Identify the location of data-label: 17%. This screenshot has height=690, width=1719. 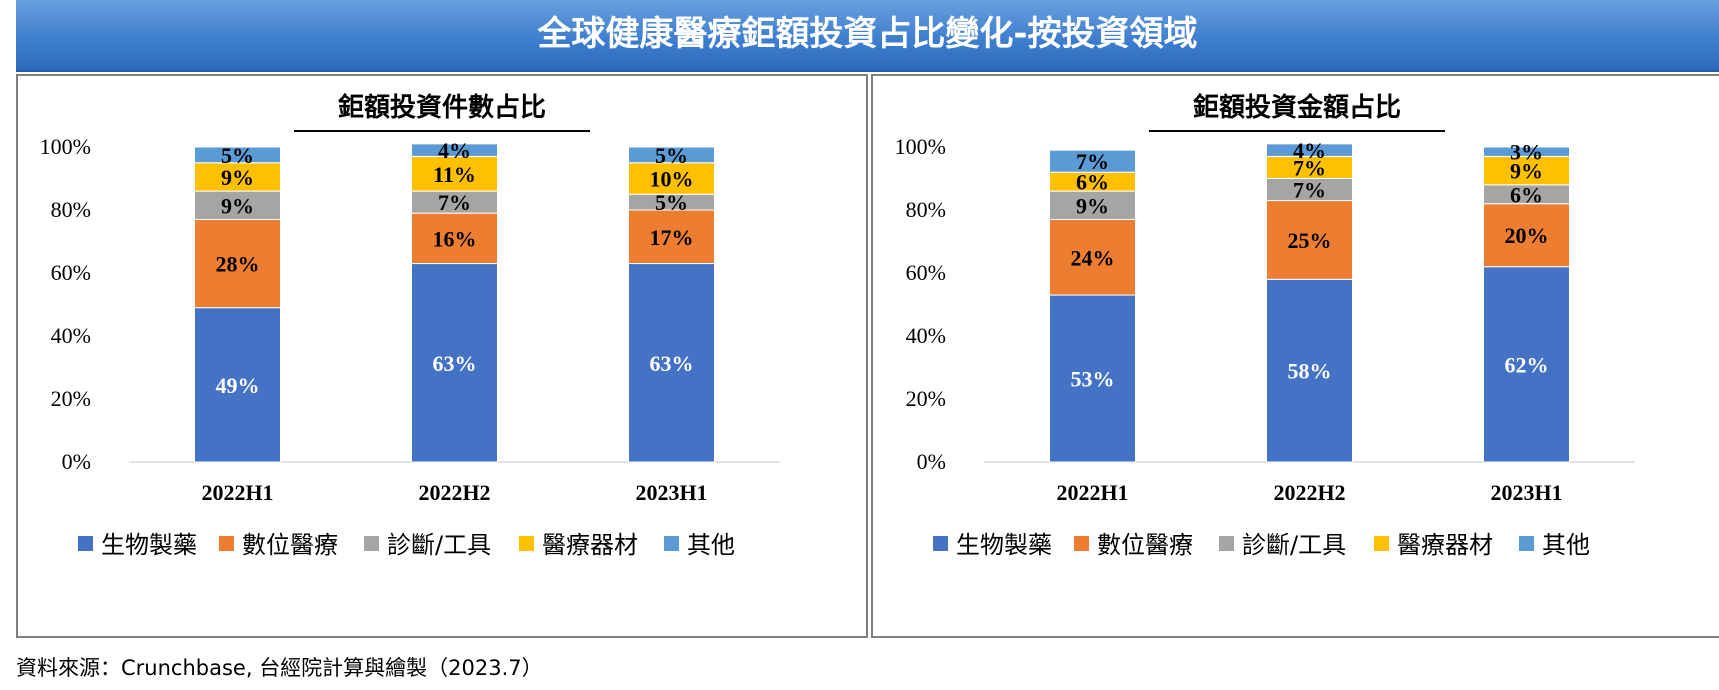
(672, 237).